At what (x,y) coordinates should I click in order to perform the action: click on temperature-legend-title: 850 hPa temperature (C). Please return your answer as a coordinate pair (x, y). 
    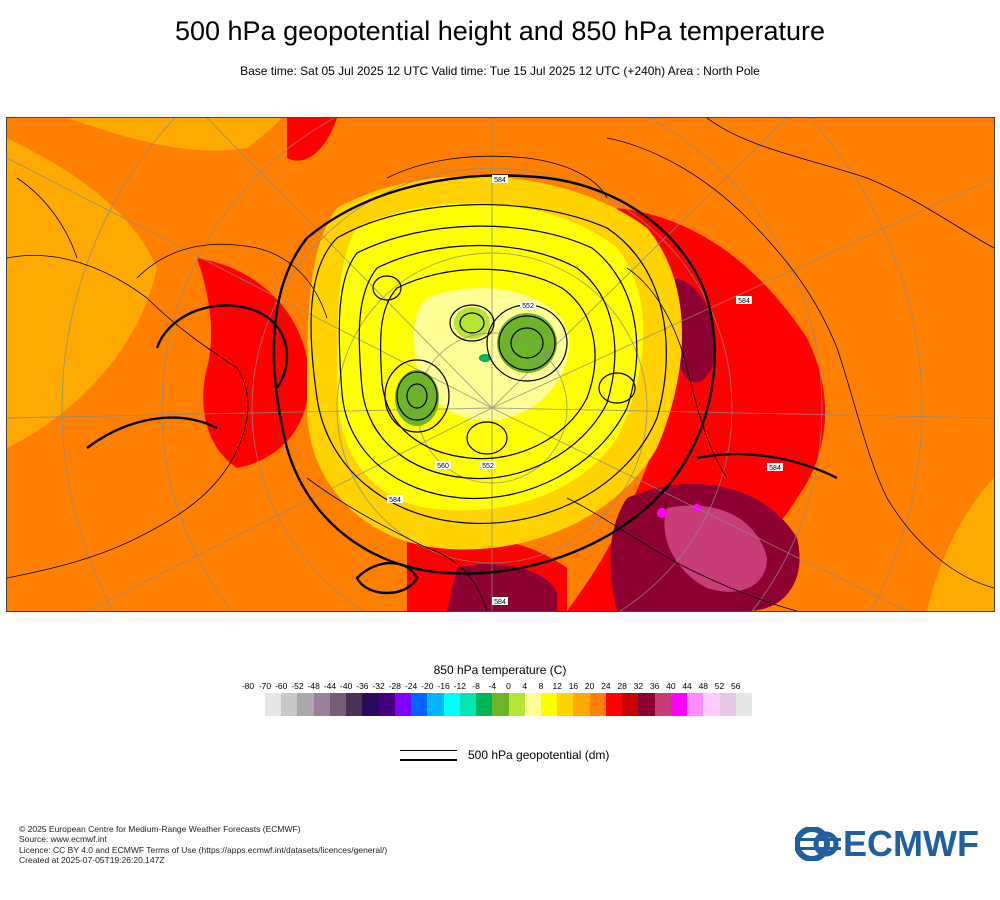
    Looking at the image, I should click on (500, 670).